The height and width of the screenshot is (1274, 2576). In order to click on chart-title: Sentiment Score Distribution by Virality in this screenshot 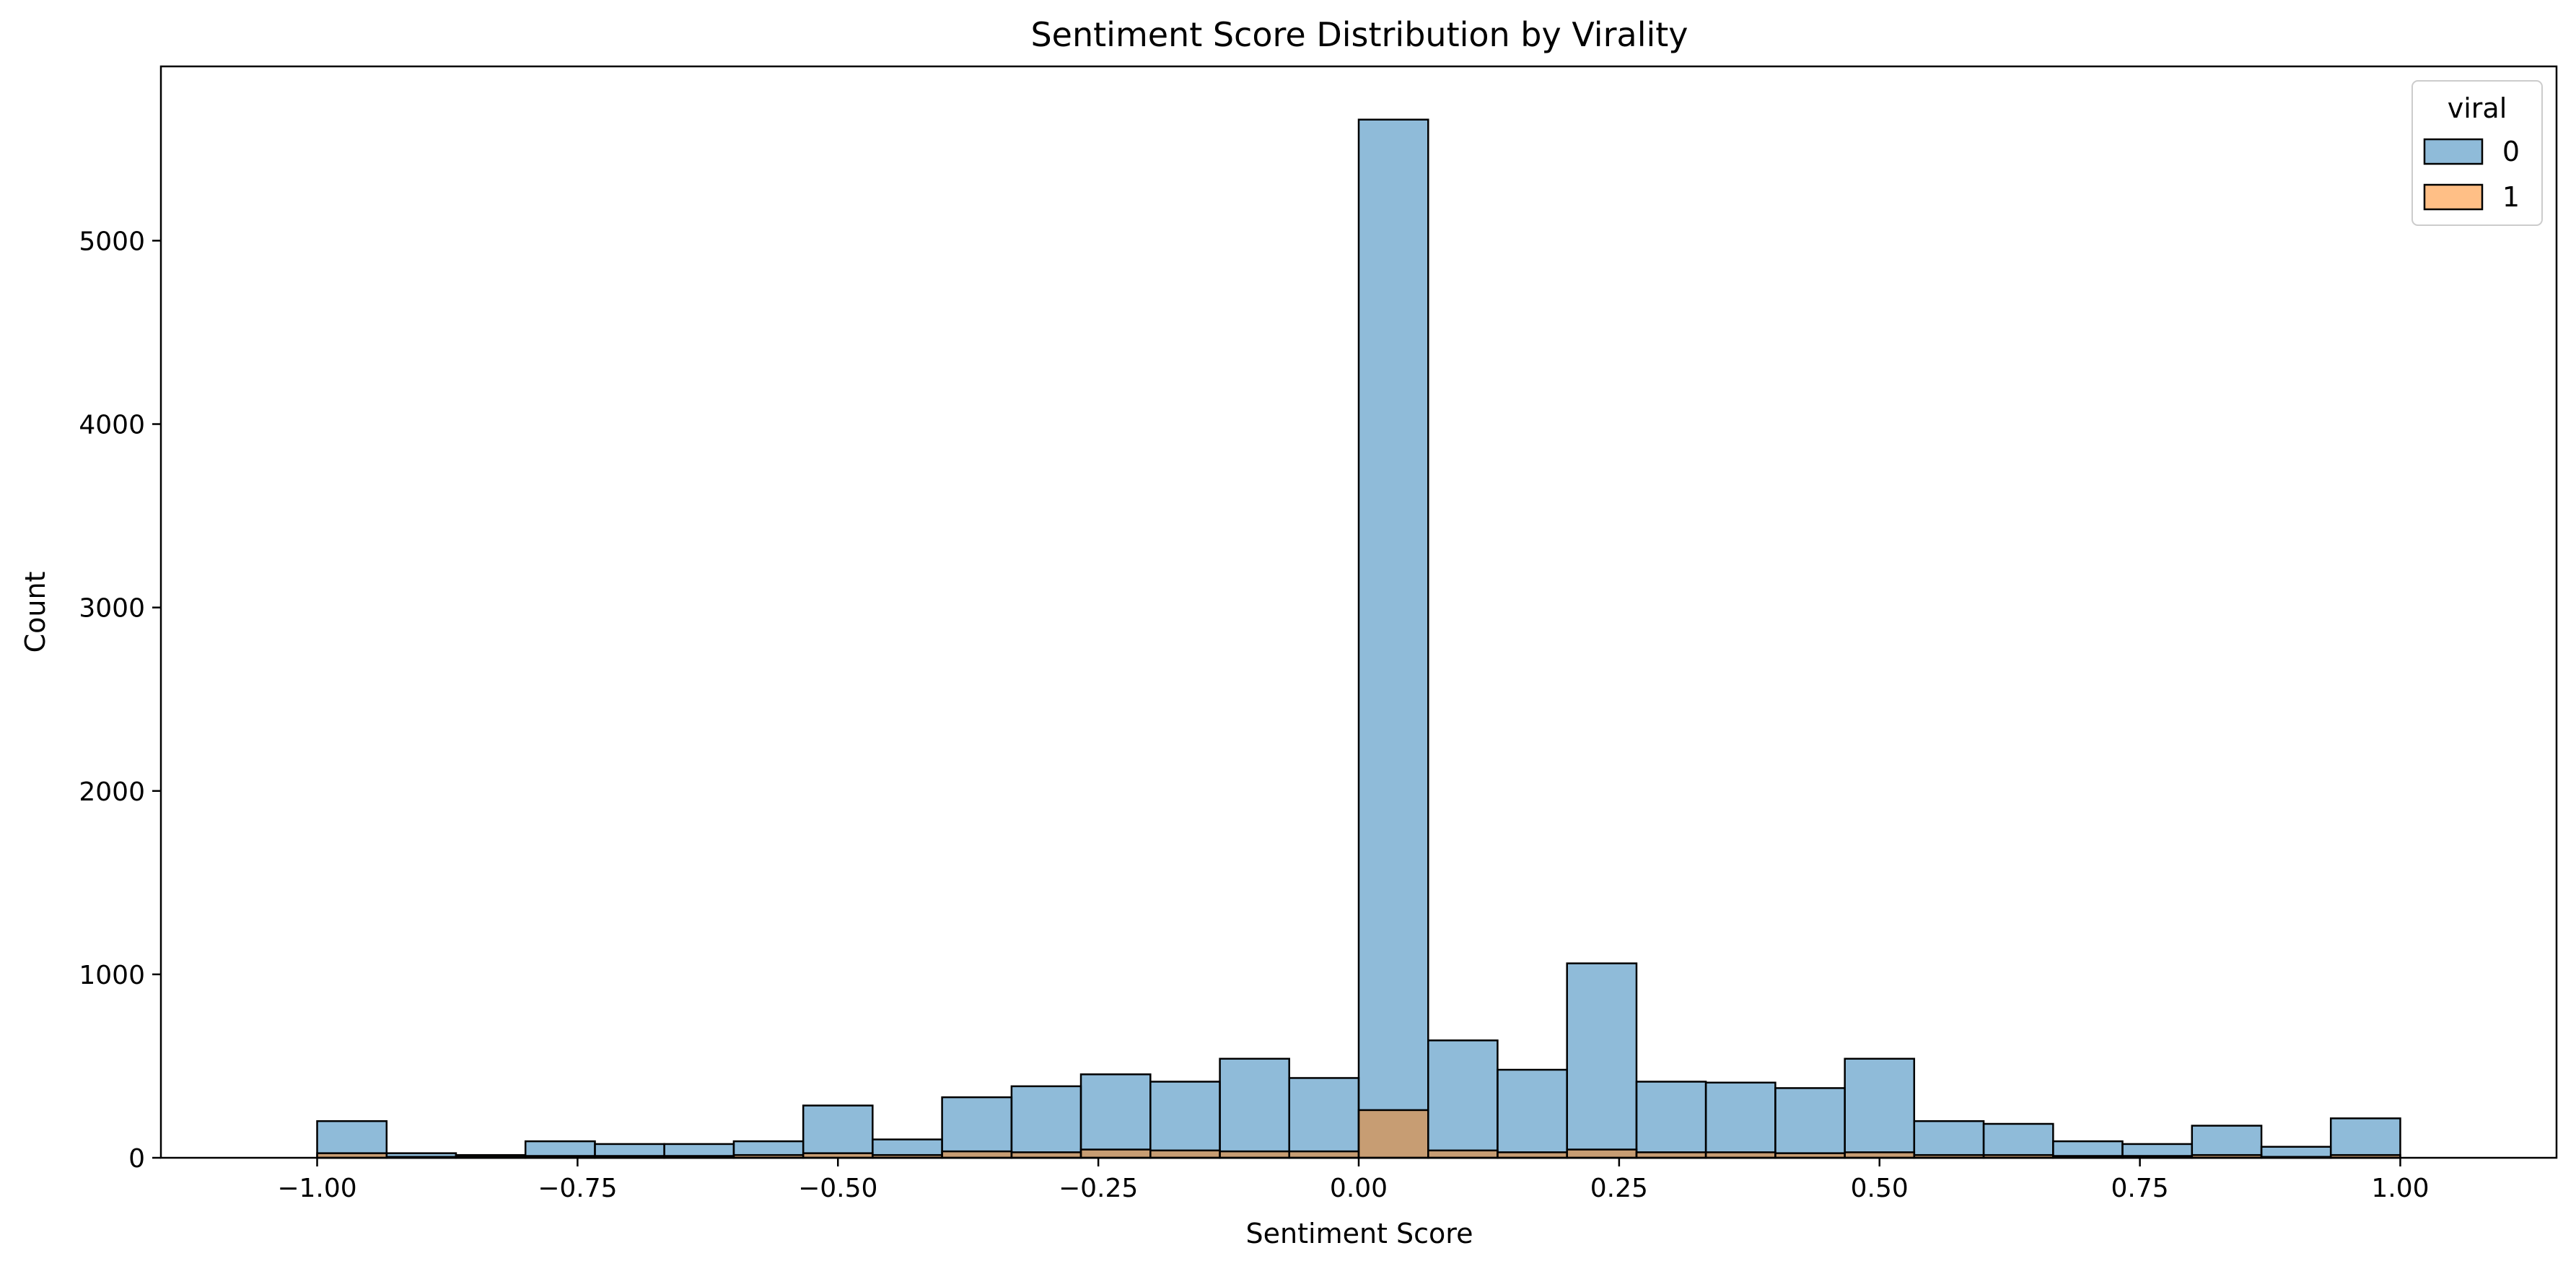, I will do `click(1359, 34)`.